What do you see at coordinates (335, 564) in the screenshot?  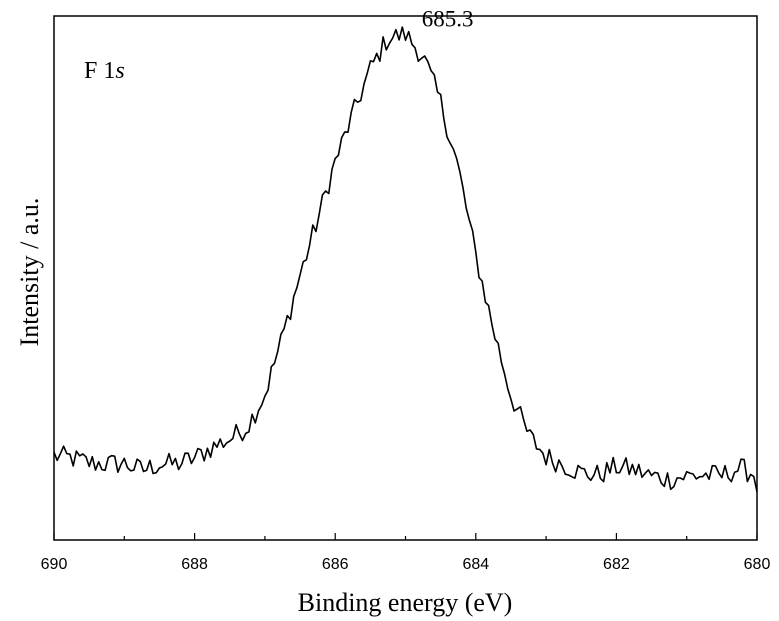 I see `x-tick-label: 686` at bounding box center [335, 564].